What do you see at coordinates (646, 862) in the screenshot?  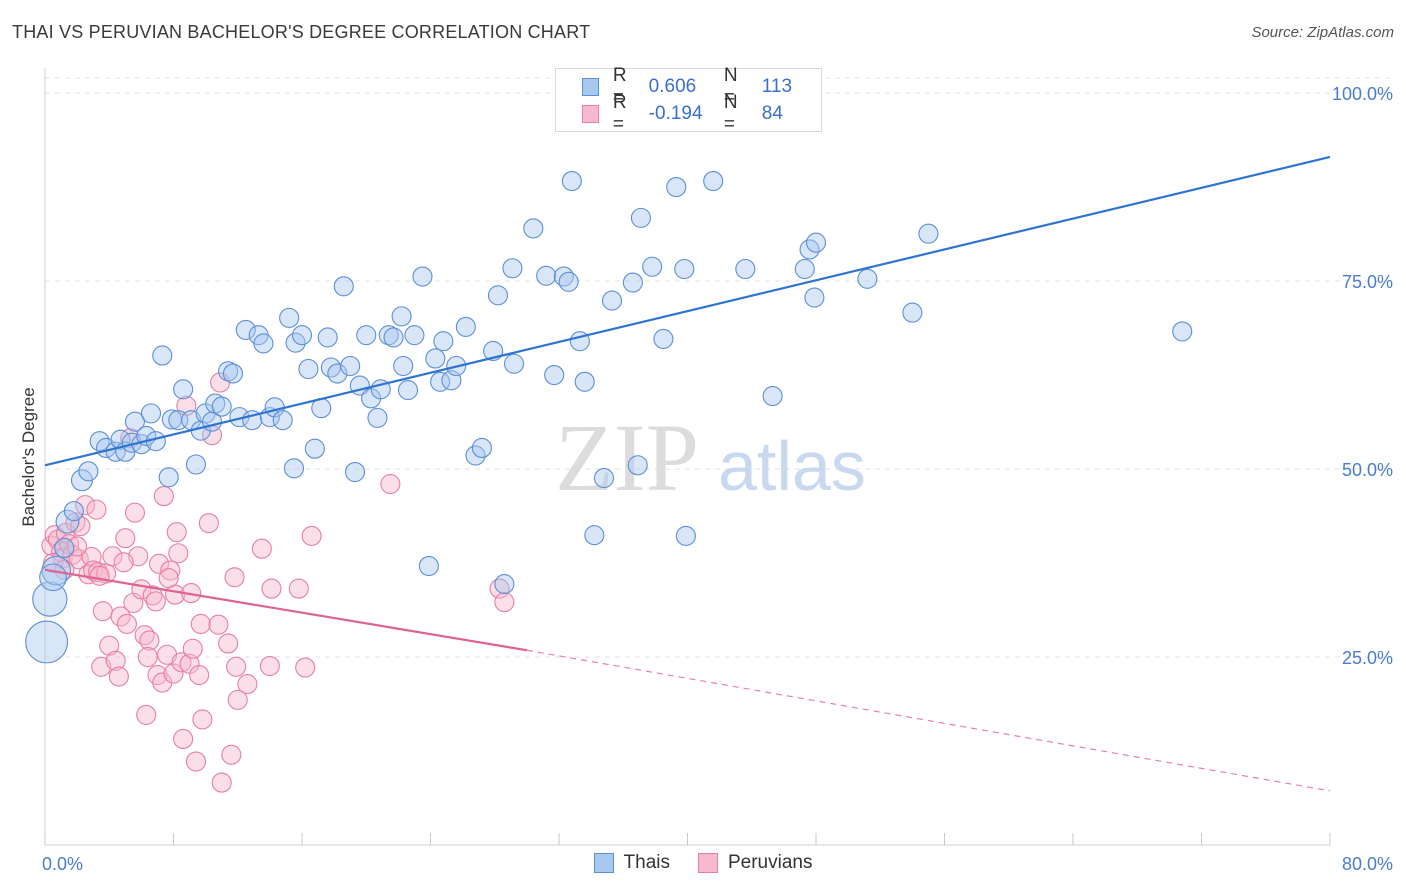 I see `thais-label: Thais` at bounding box center [646, 862].